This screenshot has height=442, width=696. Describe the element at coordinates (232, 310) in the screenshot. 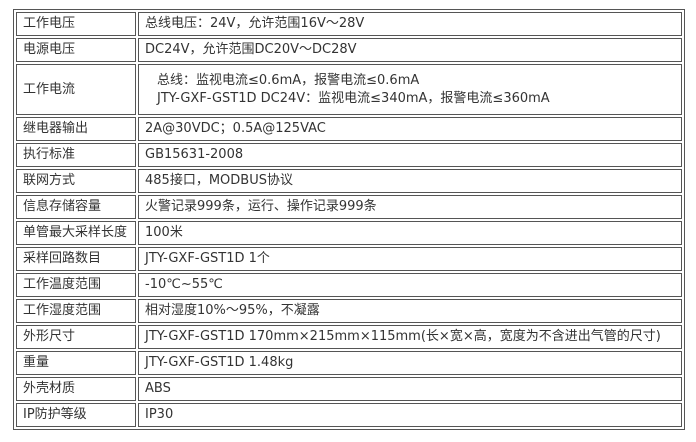

I see `spec-value-line: 相对湿度10%～95%，不凝露` at that location.